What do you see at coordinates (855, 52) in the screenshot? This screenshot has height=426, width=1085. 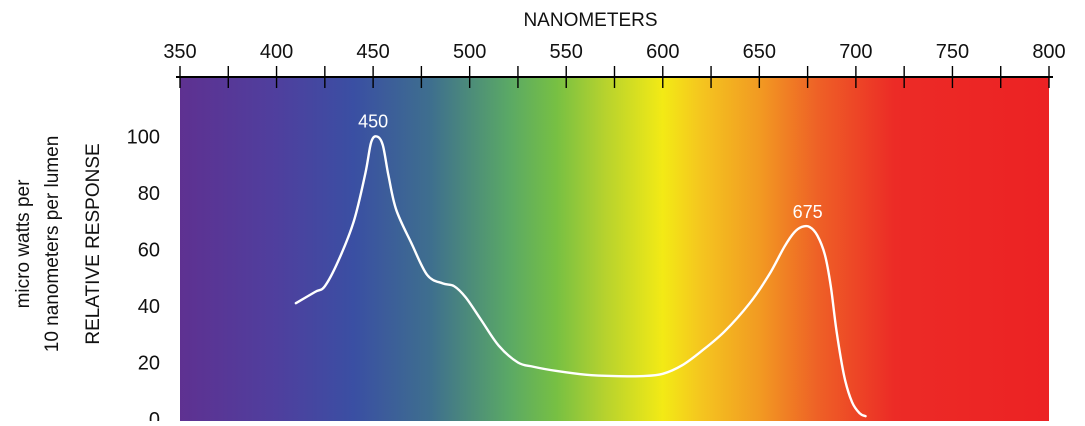 I see `x-tick-label-700: 700` at bounding box center [855, 52].